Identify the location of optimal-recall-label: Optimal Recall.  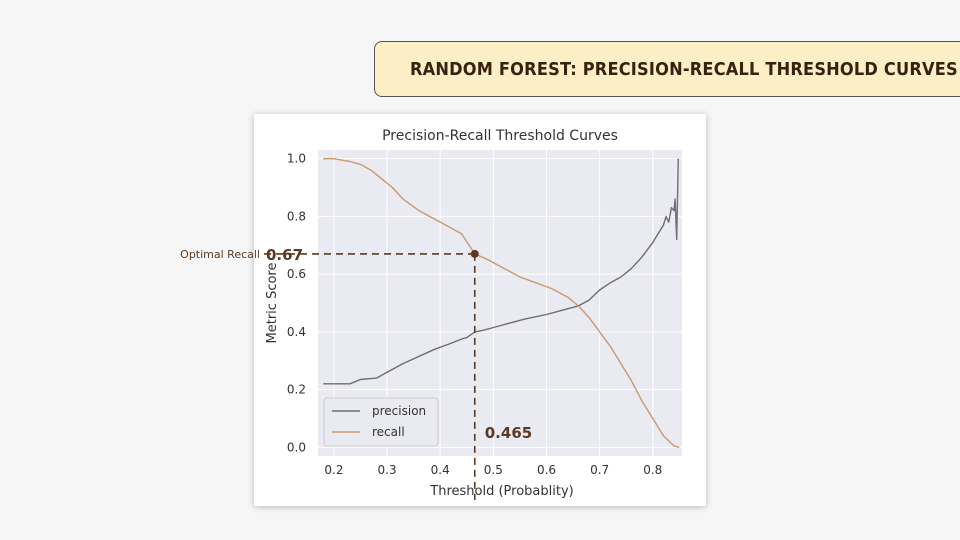
(220, 254).